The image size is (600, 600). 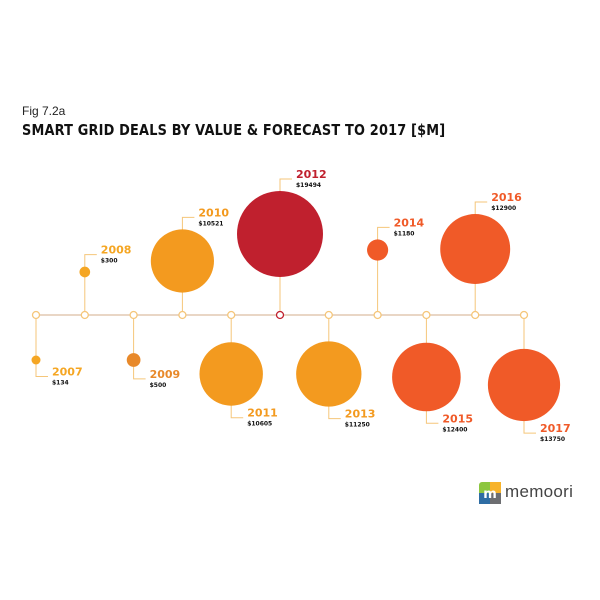 What do you see at coordinates (231, 374) in the screenshot?
I see `bubble-2011` at bounding box center [231, 374].